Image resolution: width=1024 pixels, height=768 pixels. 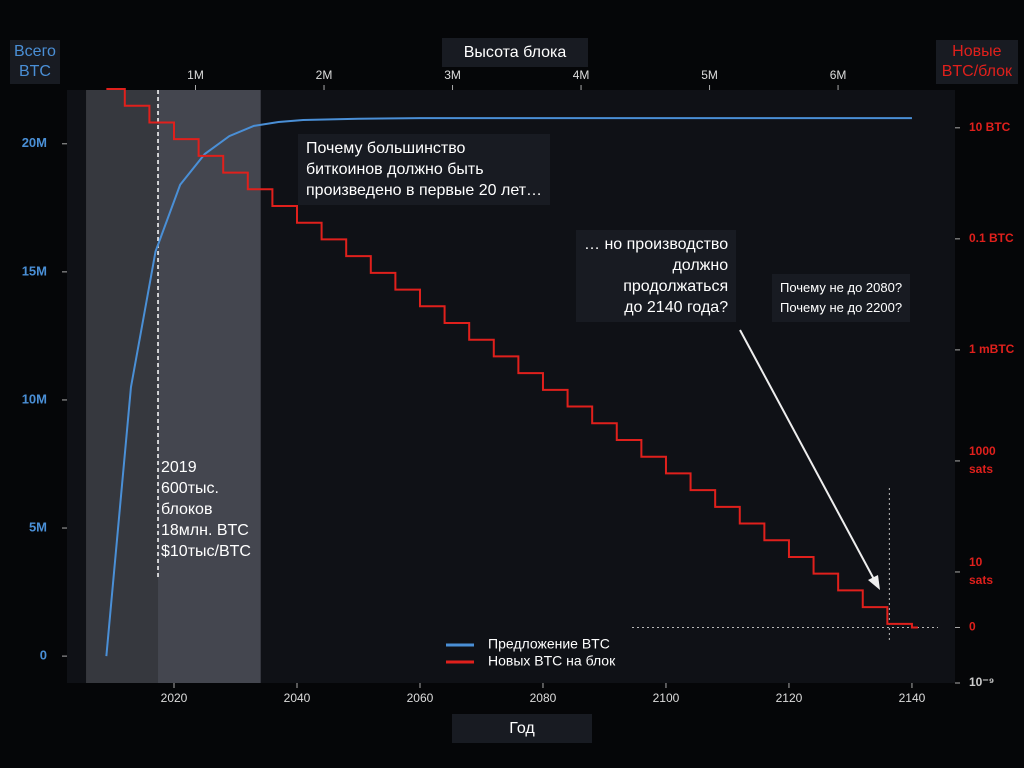 I want to click on x-tick-label: 2120, so click(x=789, y=698).